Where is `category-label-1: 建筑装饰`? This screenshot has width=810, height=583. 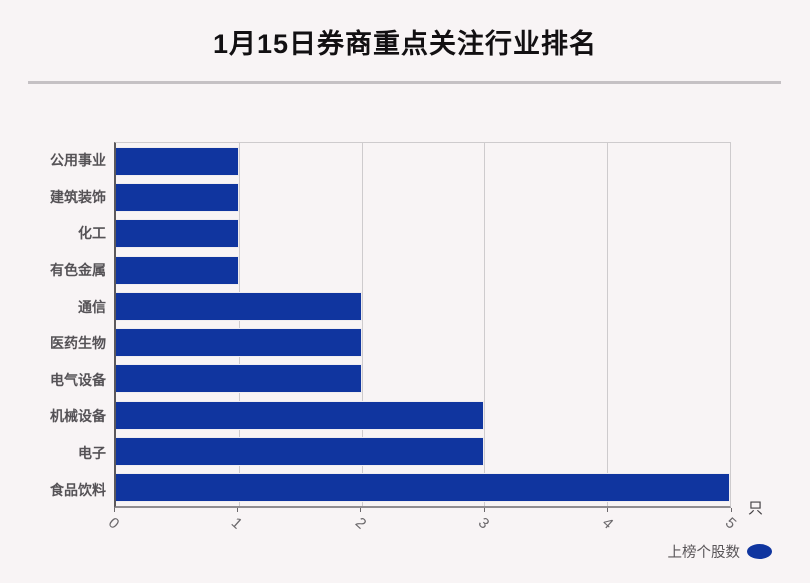 category-label-1: 建筑装饰 is located at coordinates (78, 196).